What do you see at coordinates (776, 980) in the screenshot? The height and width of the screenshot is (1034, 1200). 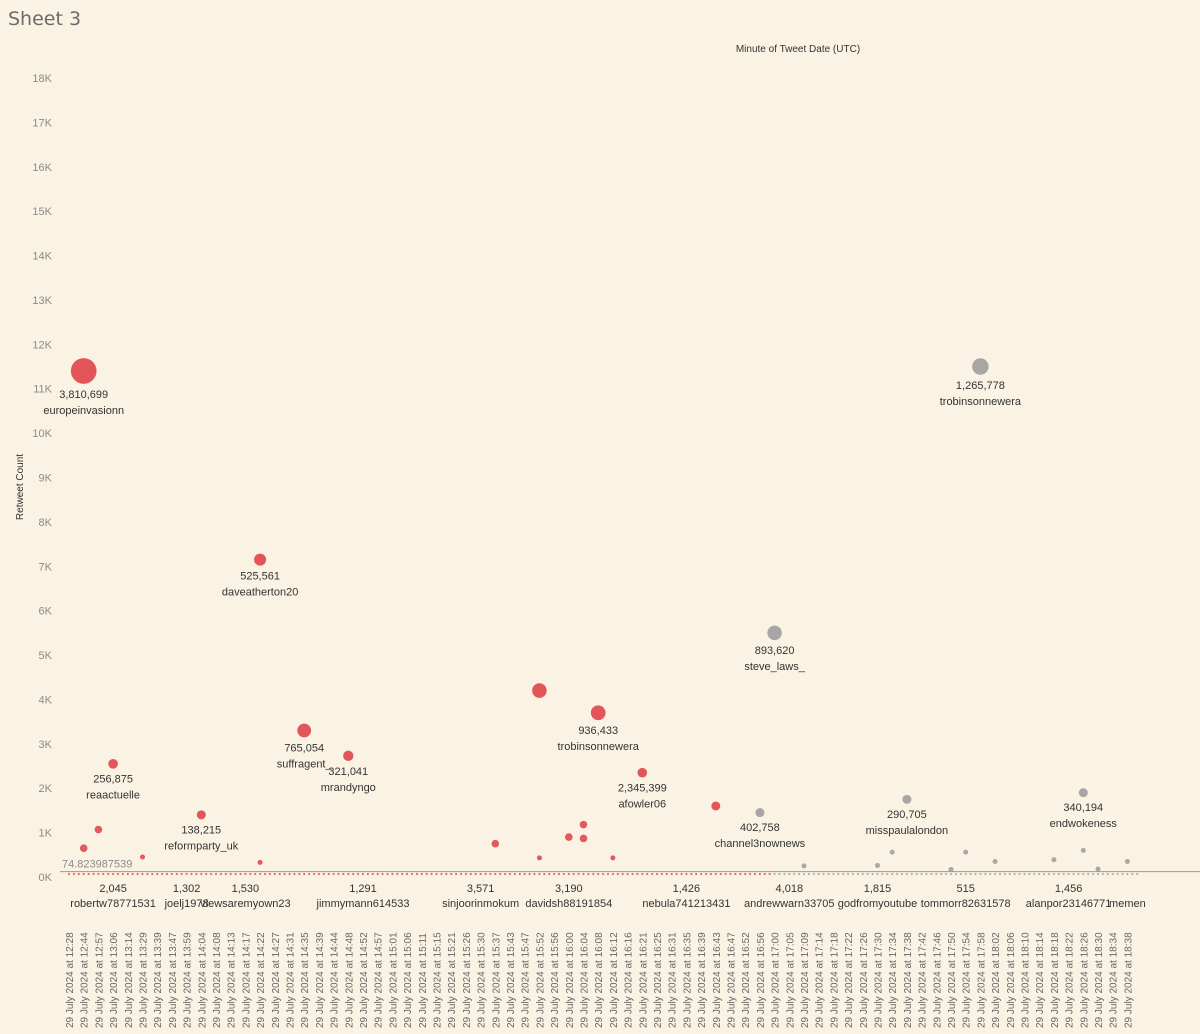 I see `x-tick-label: 29 July 2024 at 17:00` at bounding box center [776, 980].